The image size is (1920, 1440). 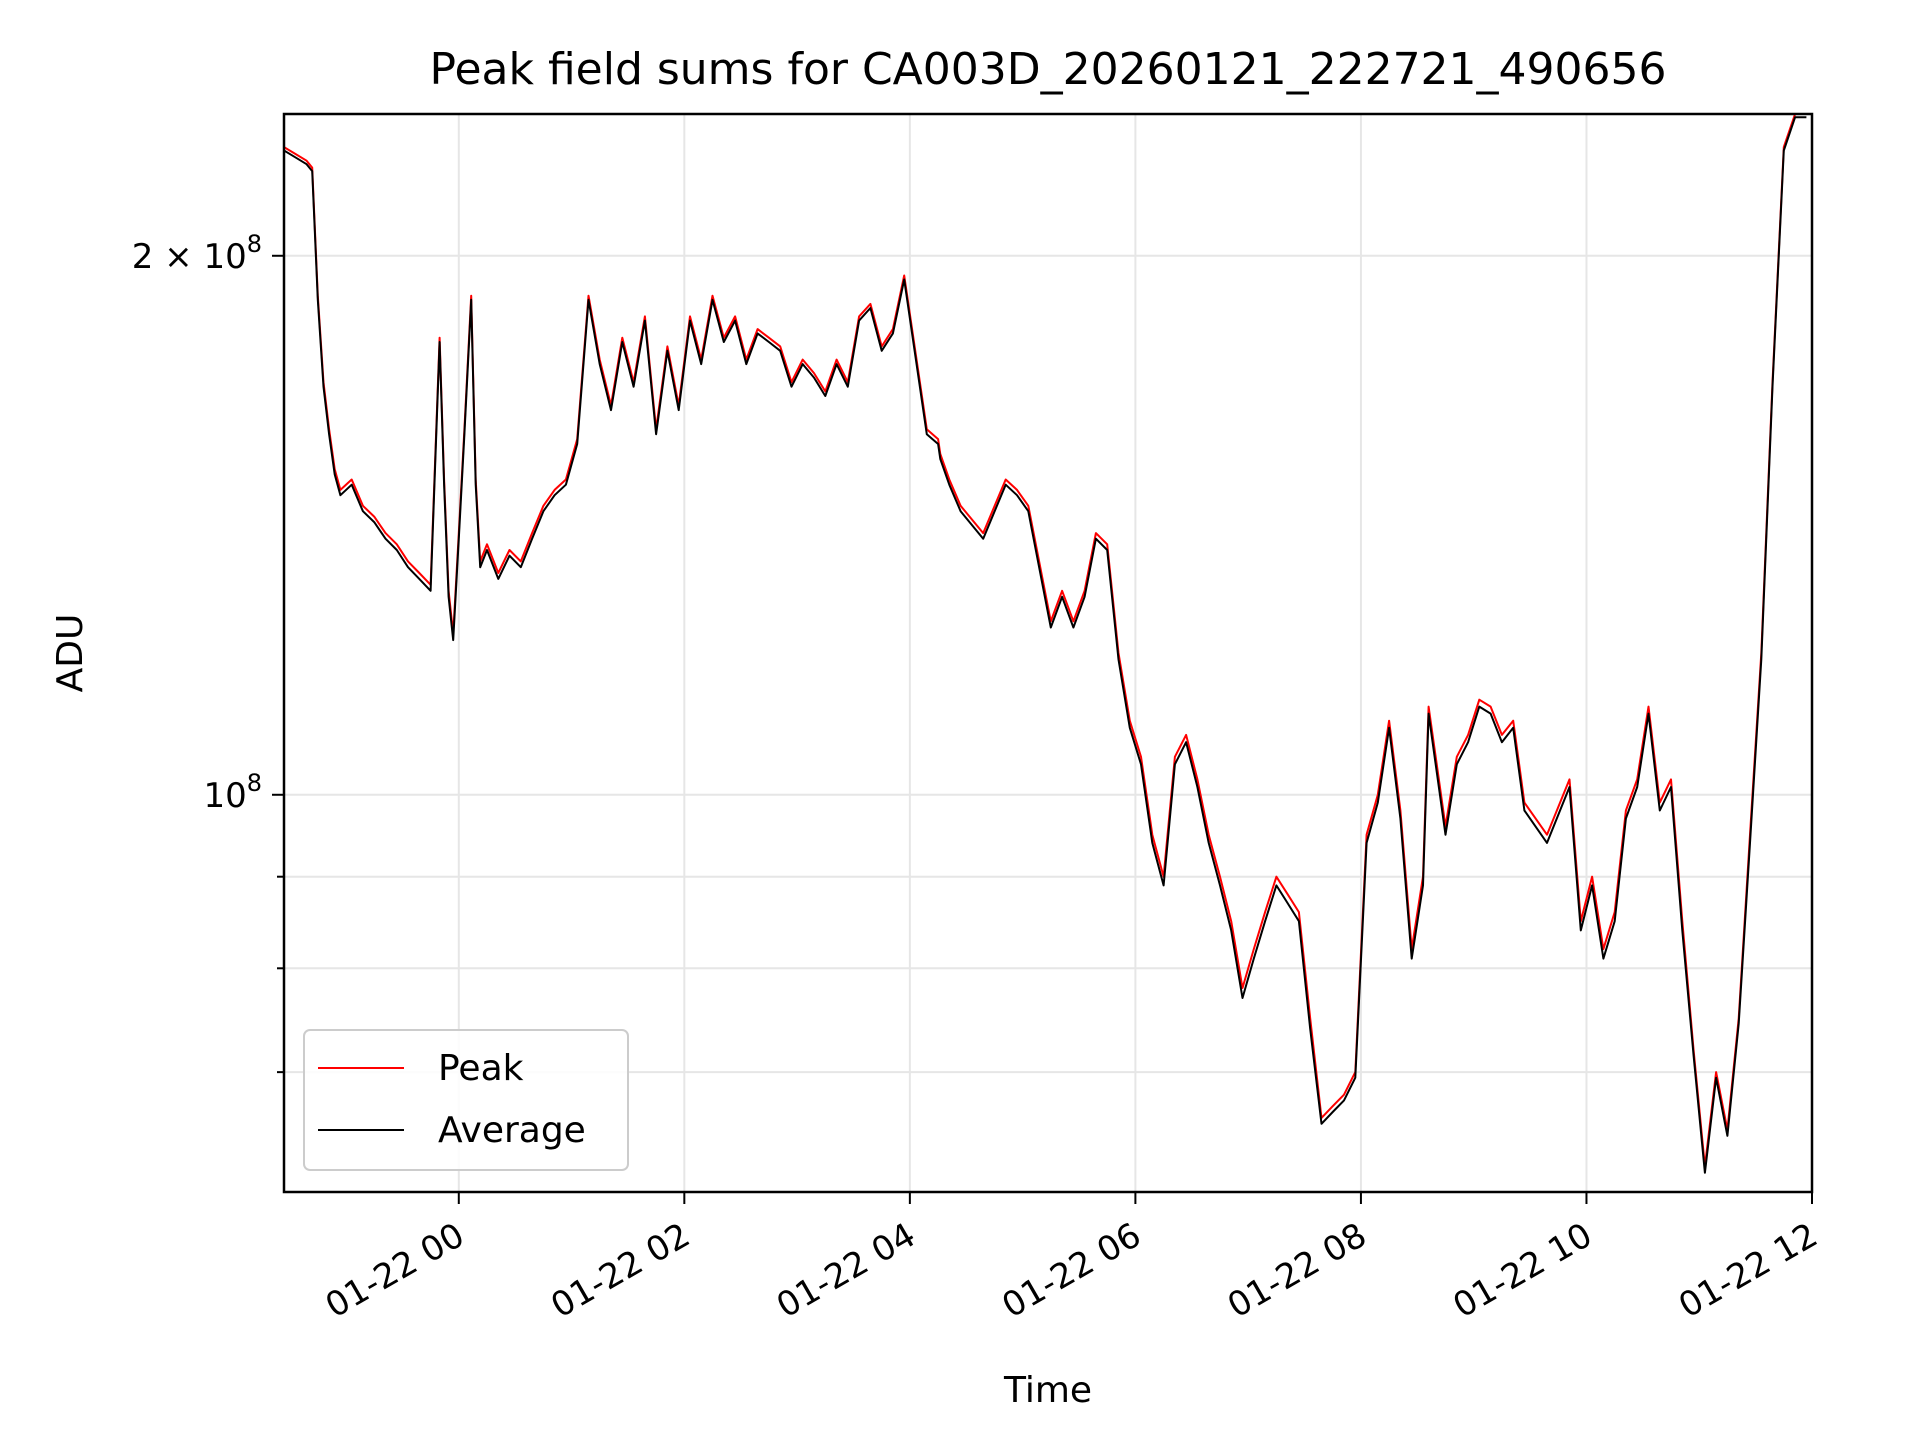 I want to click on y-axis-label: ADU, so click(x=70, y=653).